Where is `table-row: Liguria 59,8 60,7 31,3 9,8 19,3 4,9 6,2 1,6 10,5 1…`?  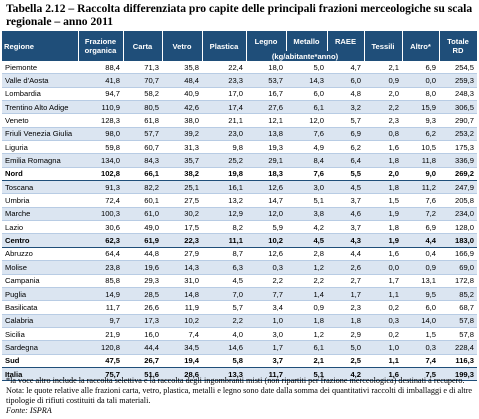
table-row: Liguria 59,8 60,7 31,3 9,8 19,3 4,9 6,2 1,6 10,5 1… is located at coordinates (239, 147).